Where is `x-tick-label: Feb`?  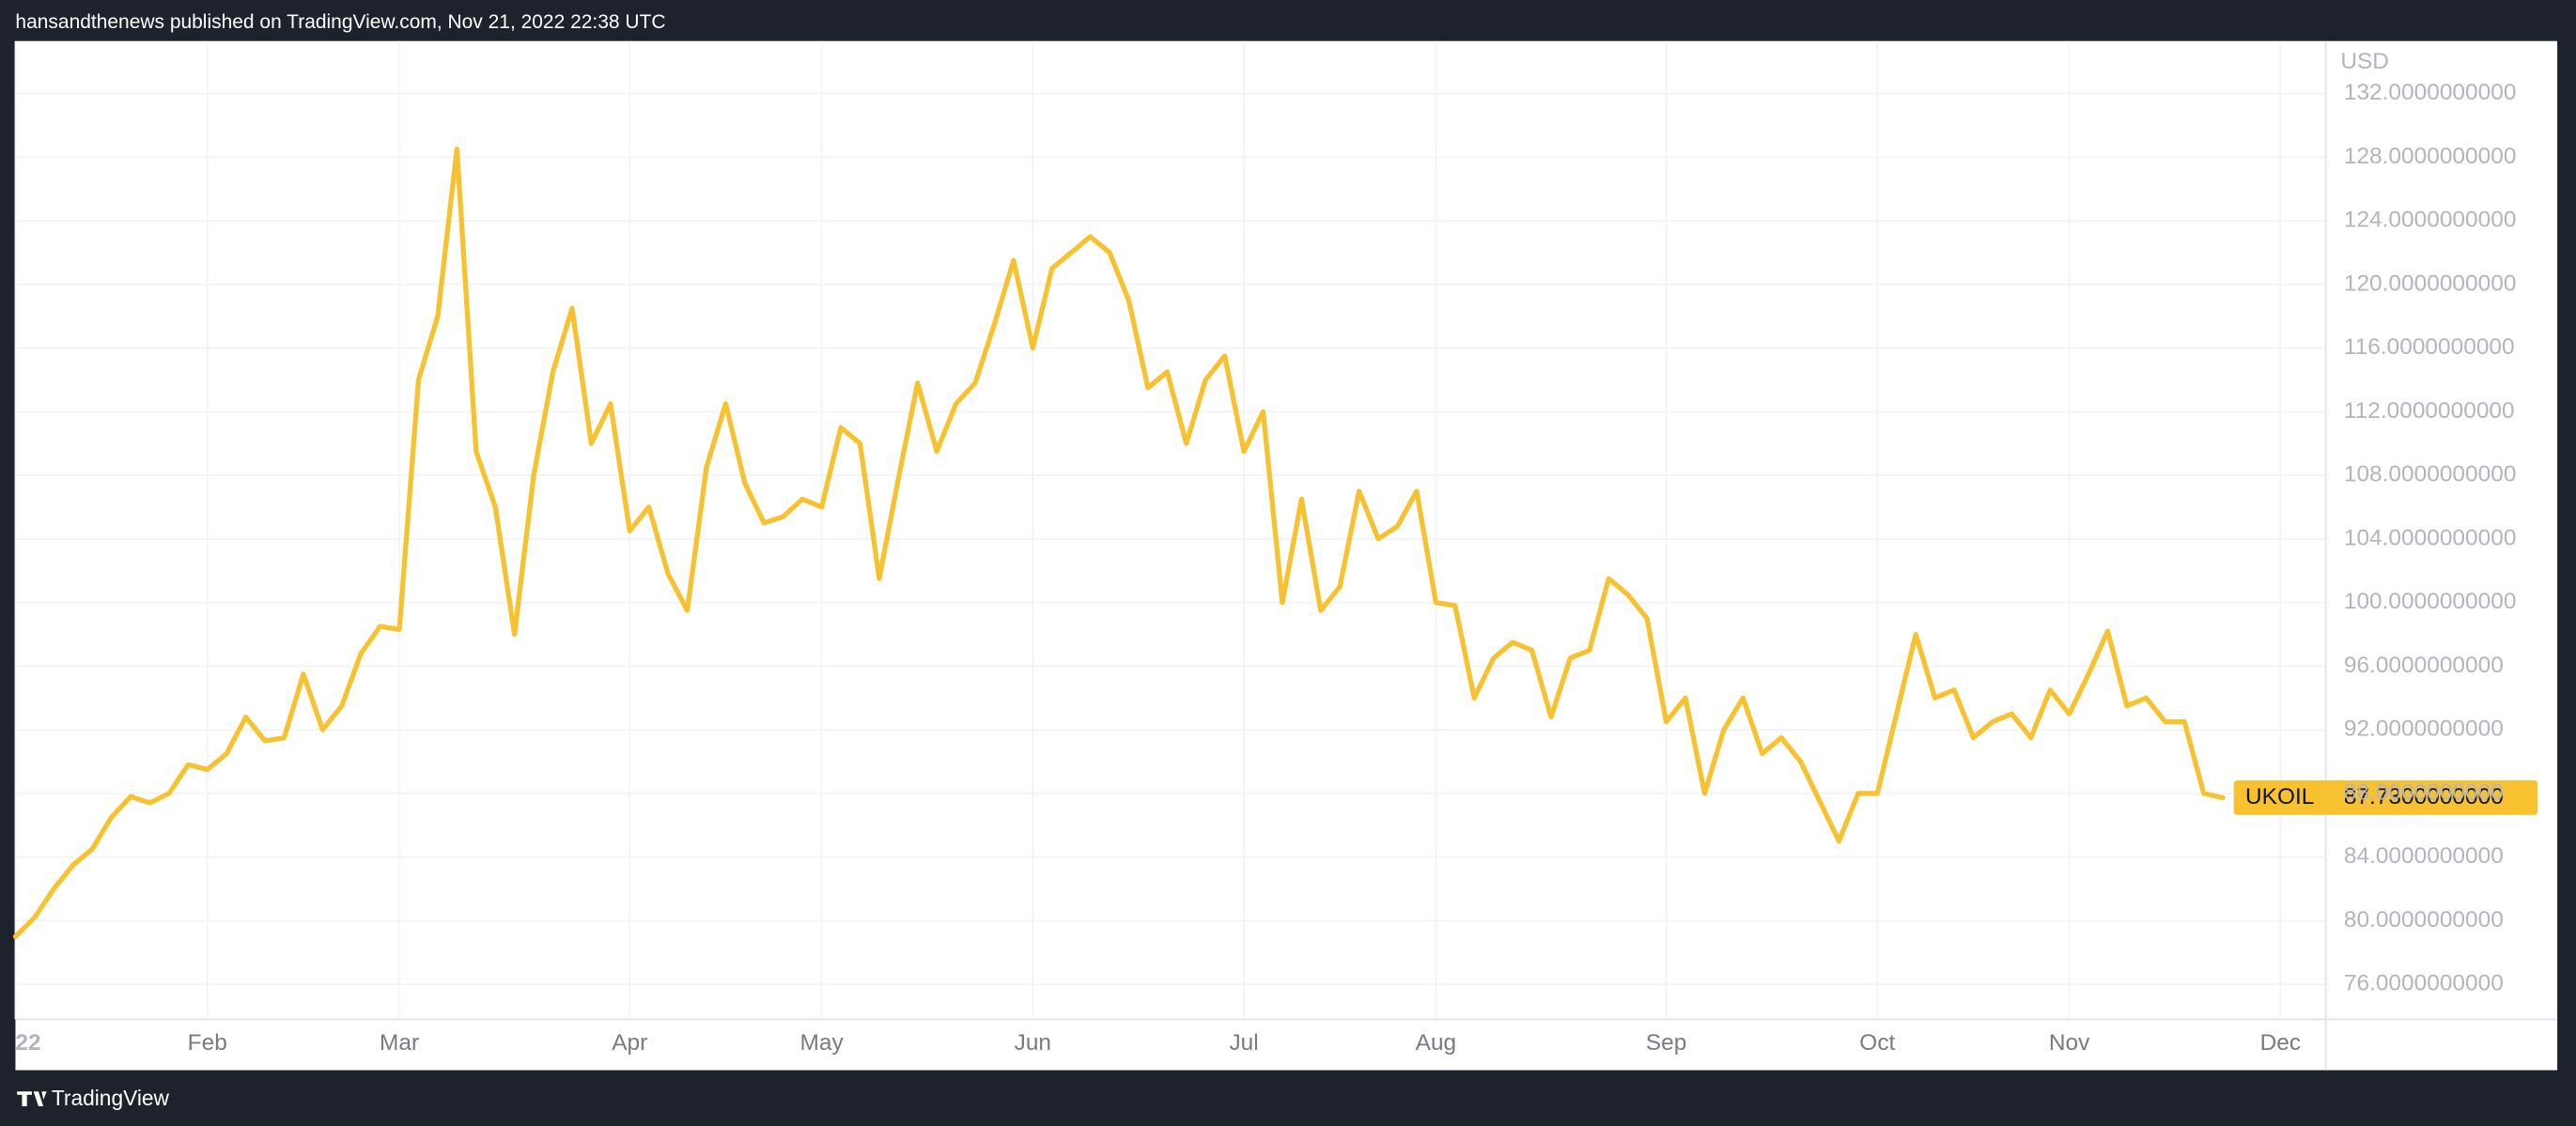 x-tick-label: Feb is located at coordinates (207, 1043).